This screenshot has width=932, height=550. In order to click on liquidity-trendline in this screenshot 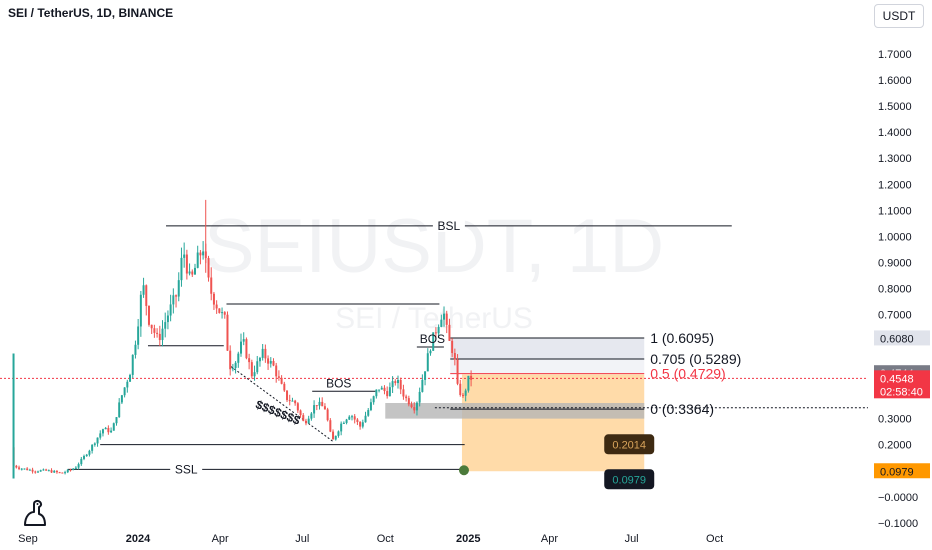, I will do `click(282, 404)`.